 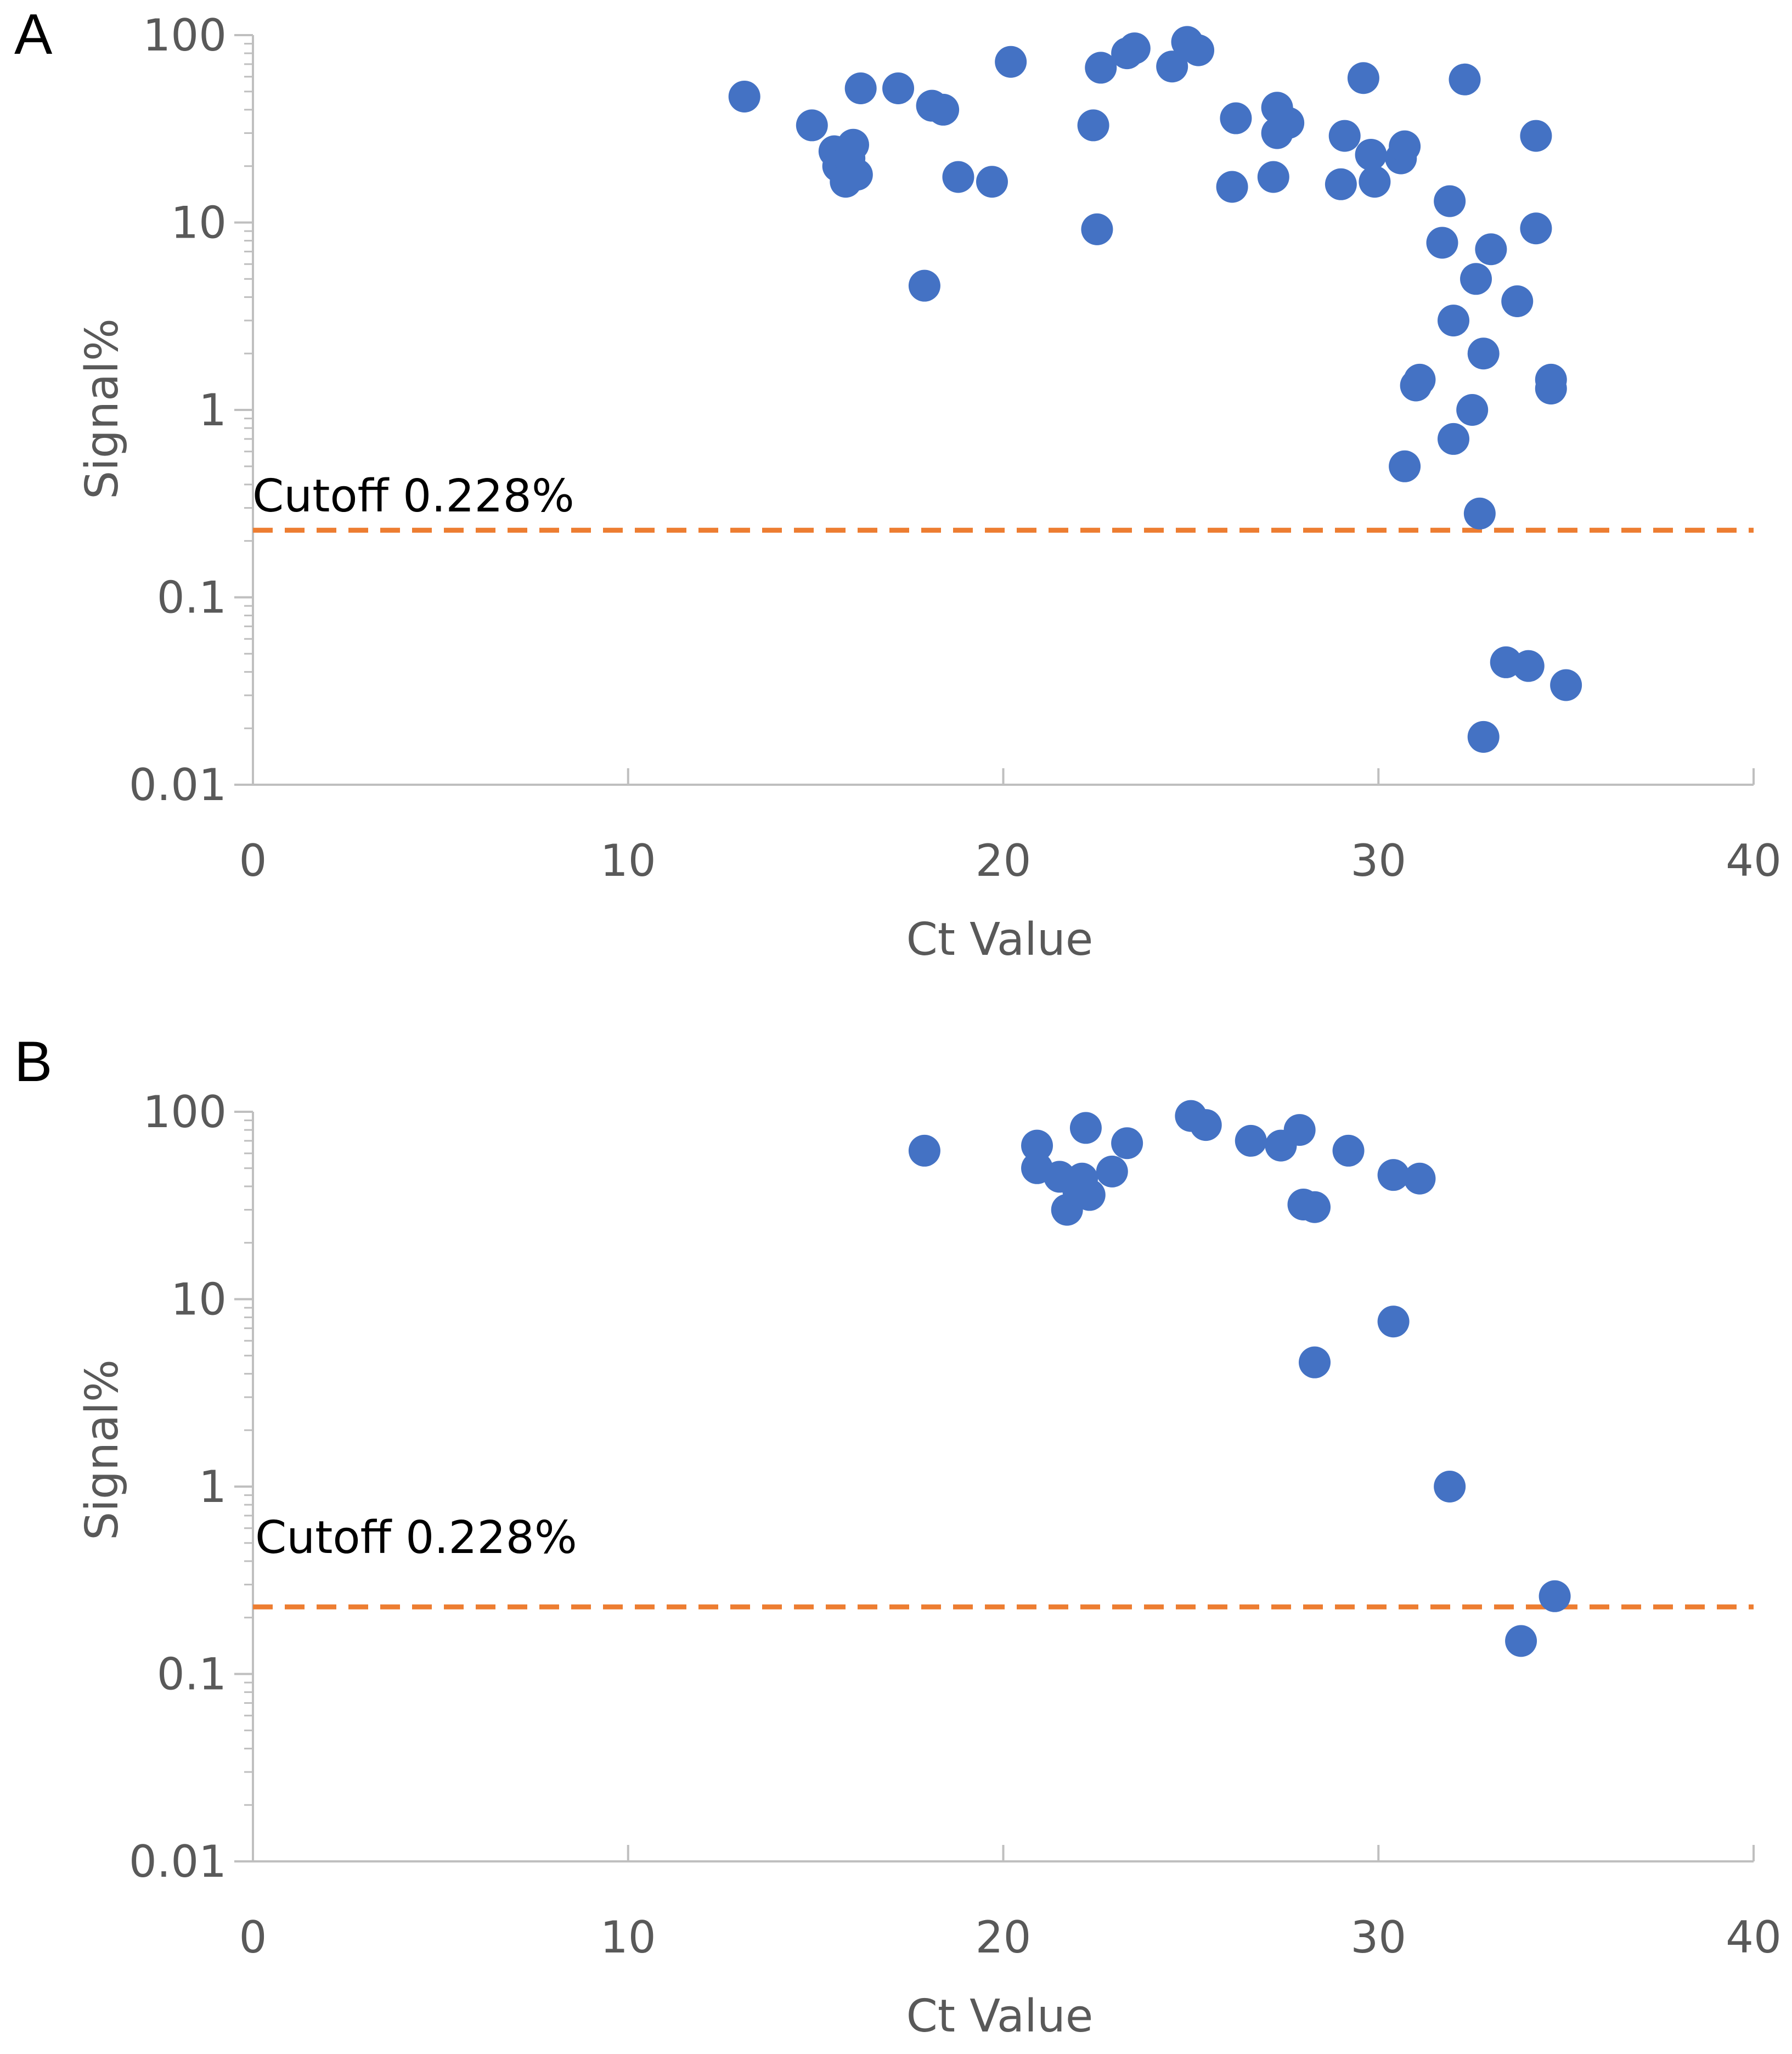 I want to click on panel-label: B, so click(x=33, y=1062).